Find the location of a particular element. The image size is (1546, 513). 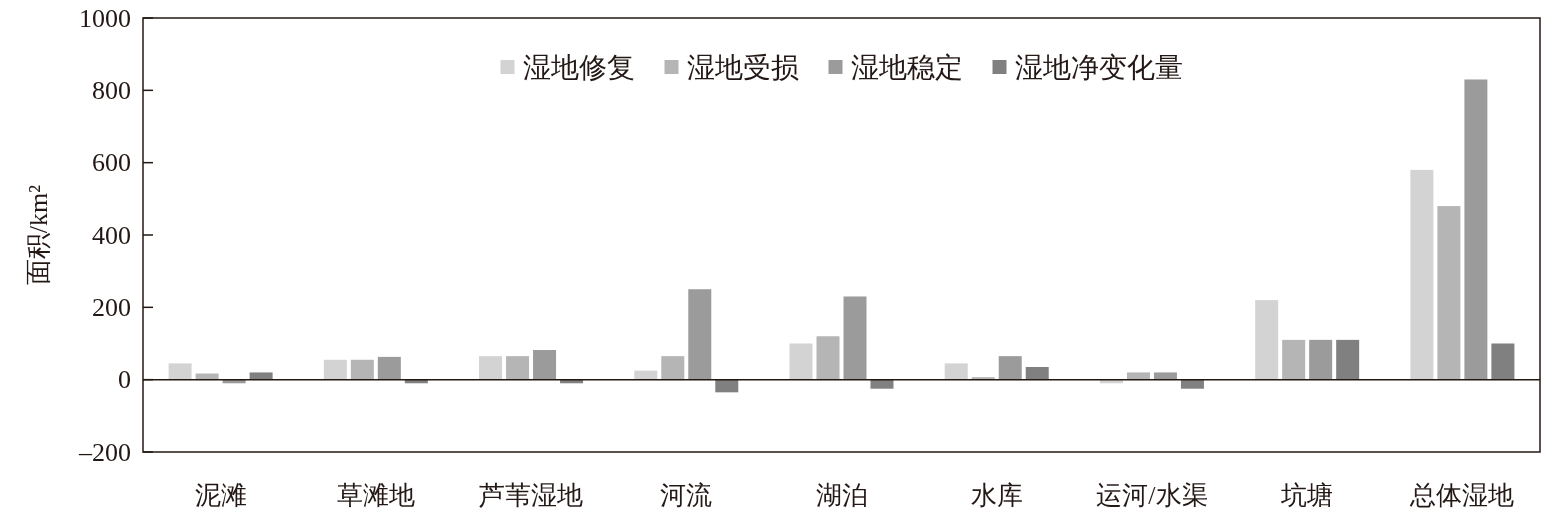

x-tick-label: 河流 is located at coordinates (686, 495).